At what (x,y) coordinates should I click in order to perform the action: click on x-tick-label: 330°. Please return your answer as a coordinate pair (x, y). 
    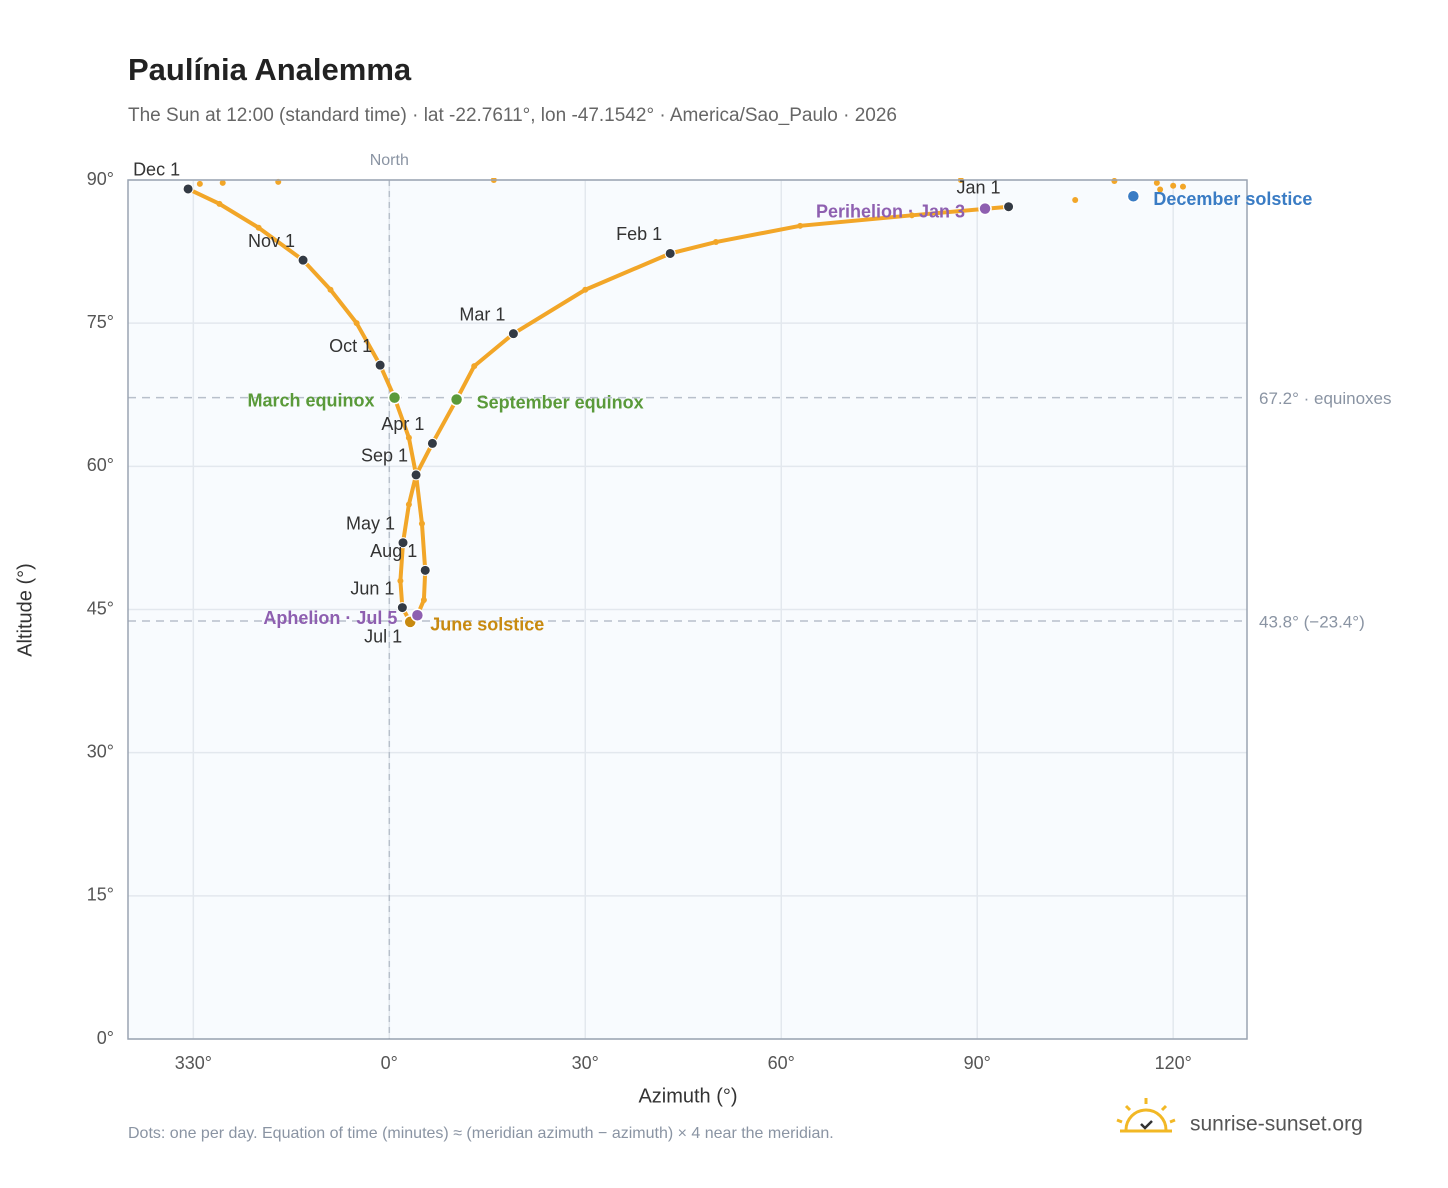
    Looking at the image, I should click on (193, 1063).